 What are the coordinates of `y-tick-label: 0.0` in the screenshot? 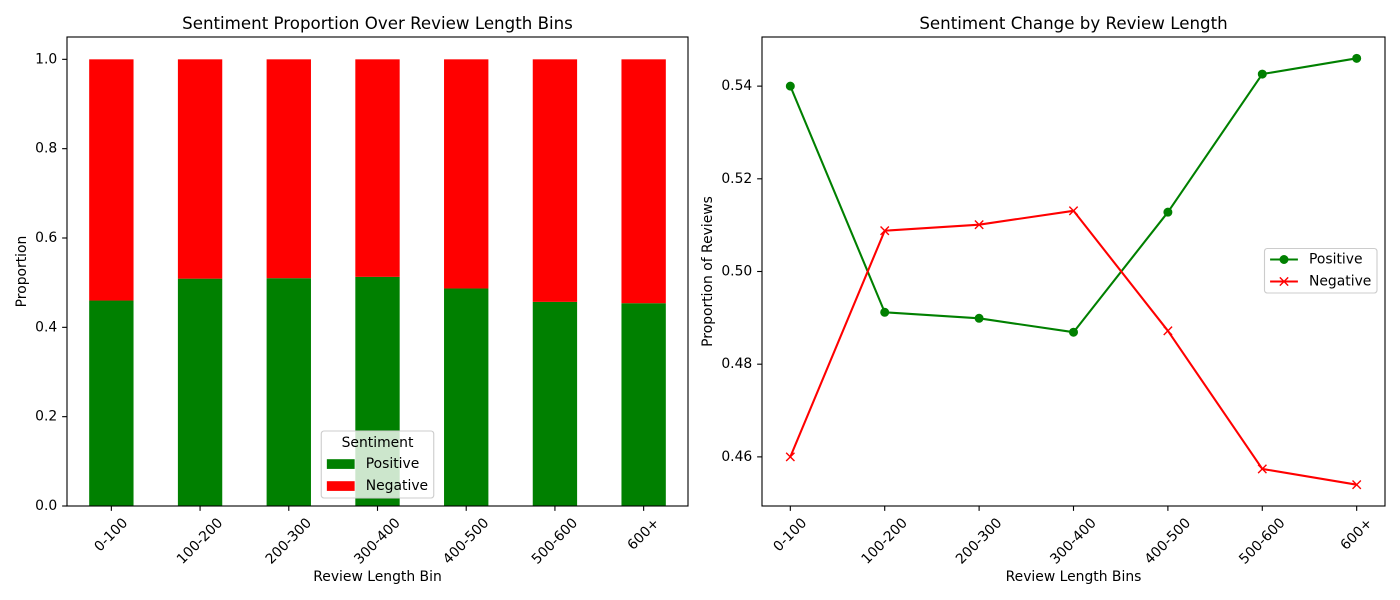 It's located at (46, 506).